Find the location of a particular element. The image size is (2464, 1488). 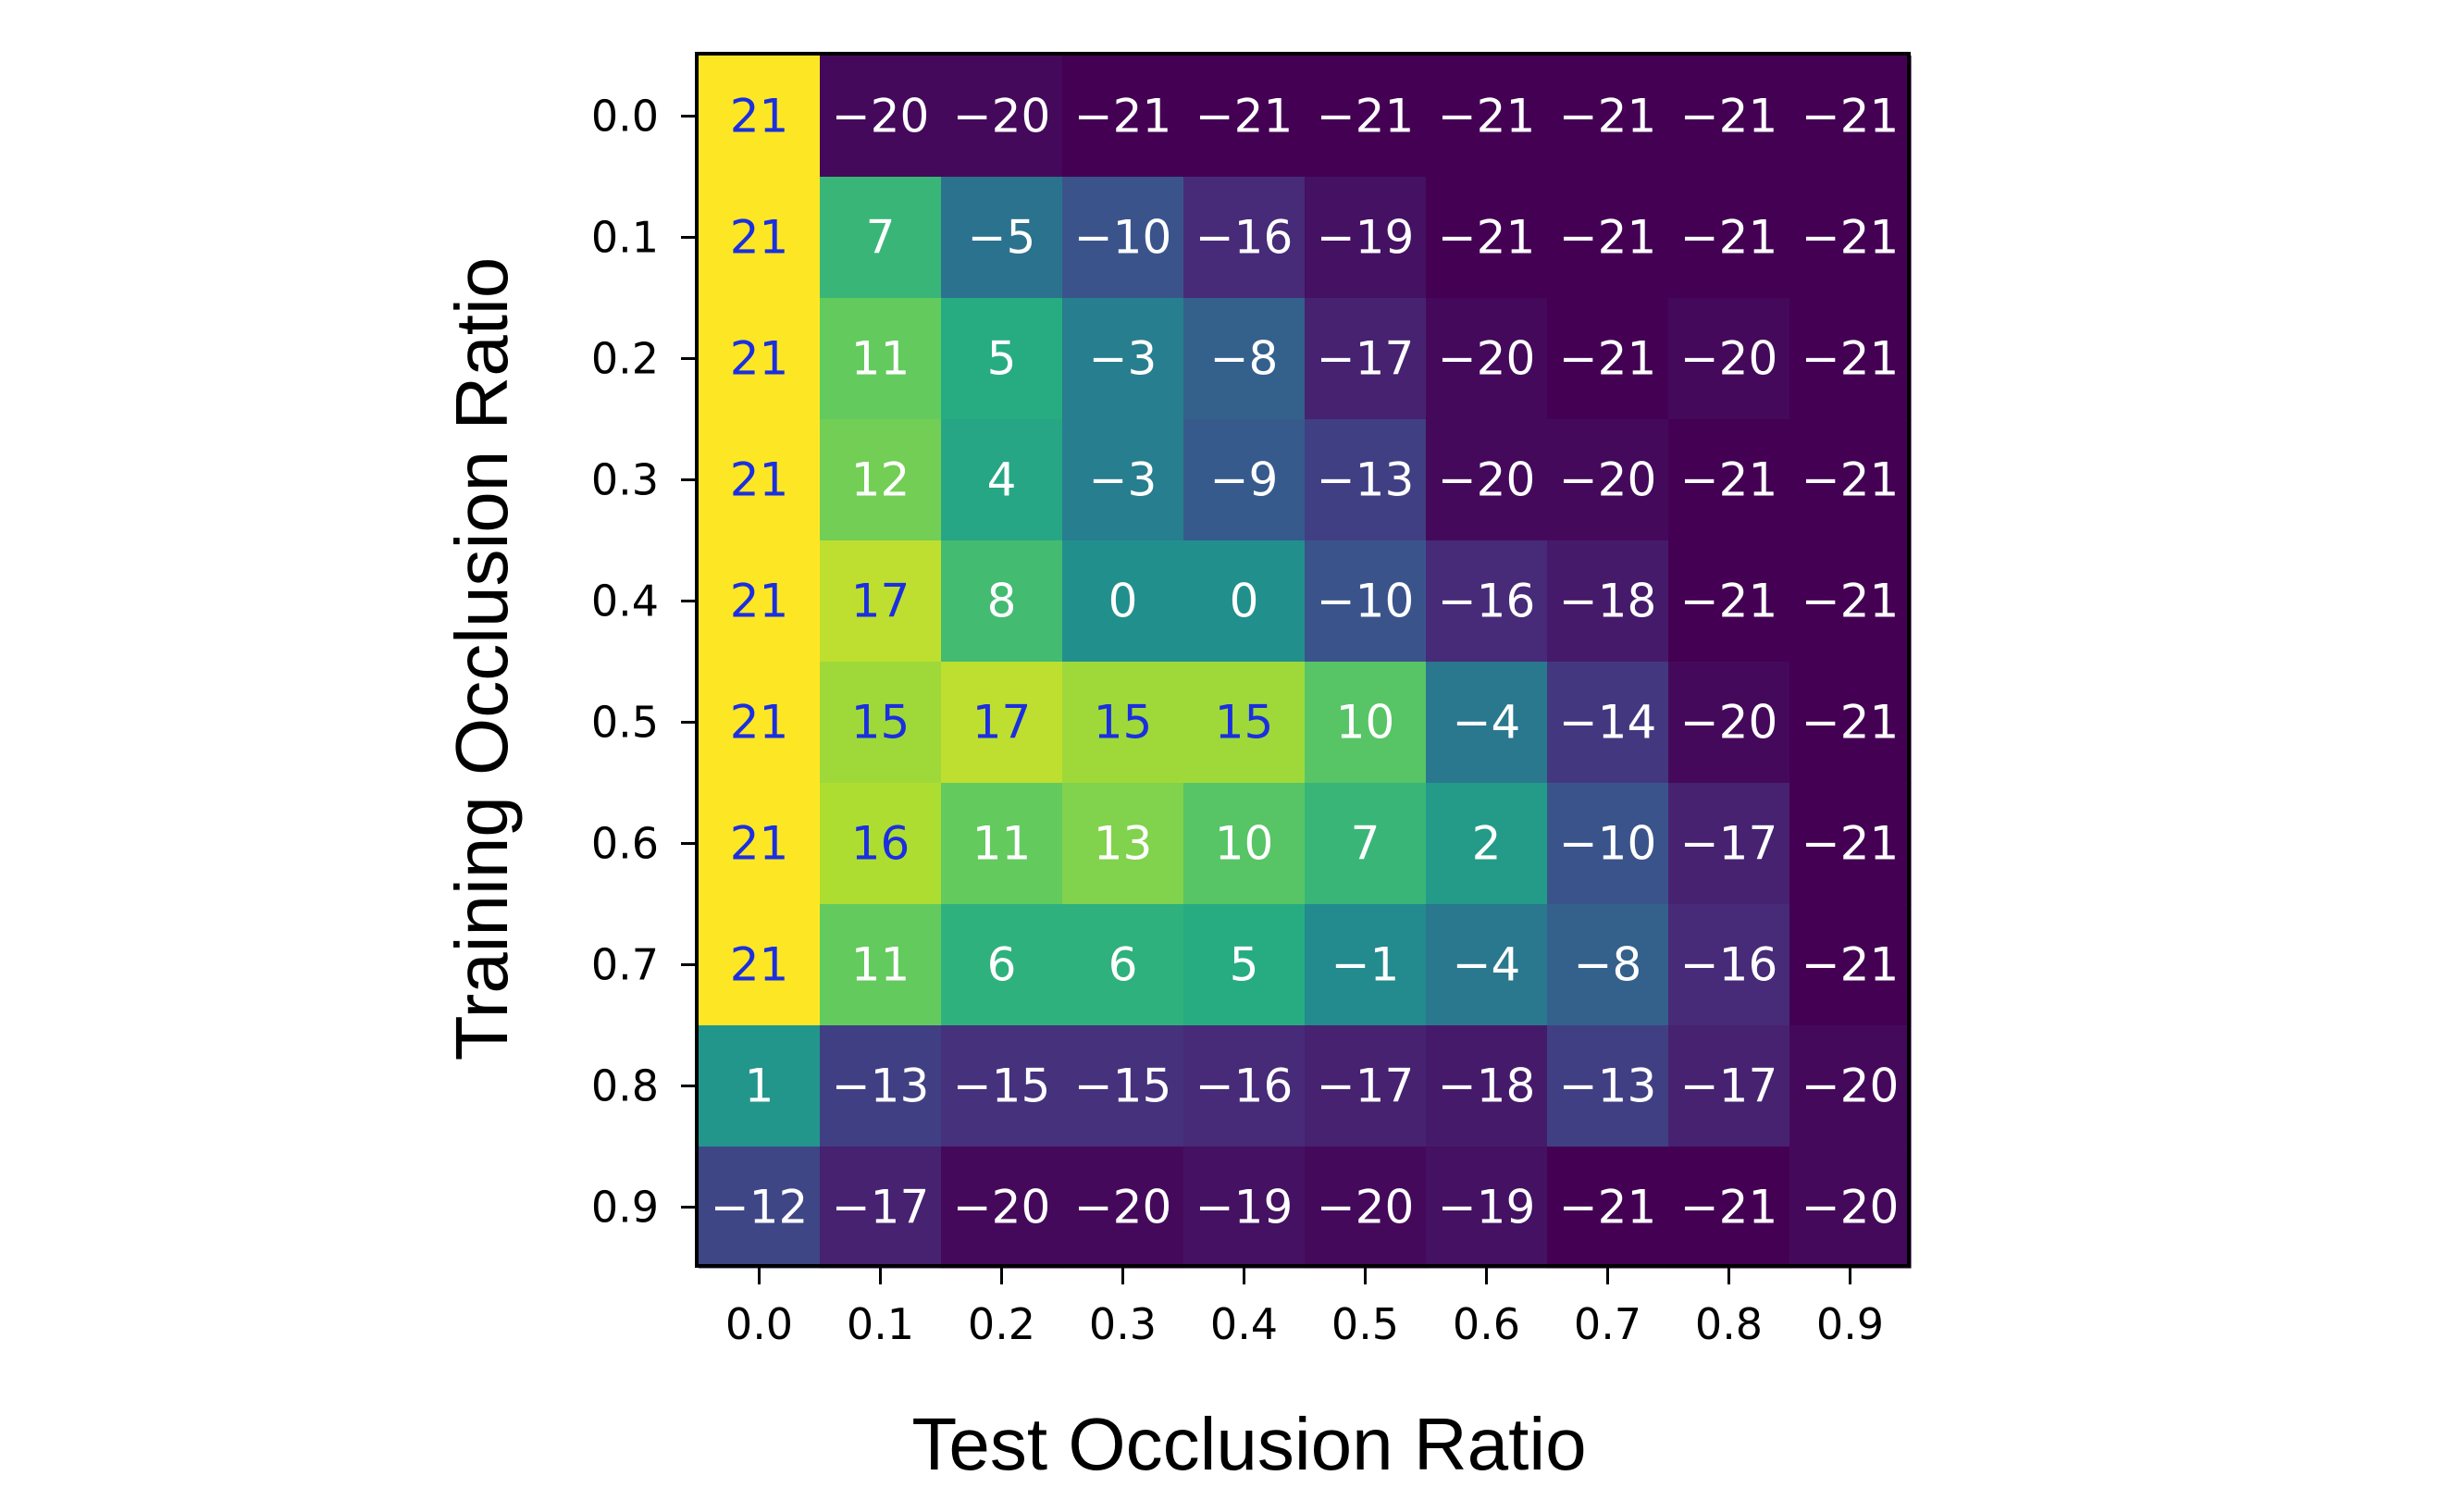

x-tick-label: 0.6 is located at coordinates (1487, 1324).